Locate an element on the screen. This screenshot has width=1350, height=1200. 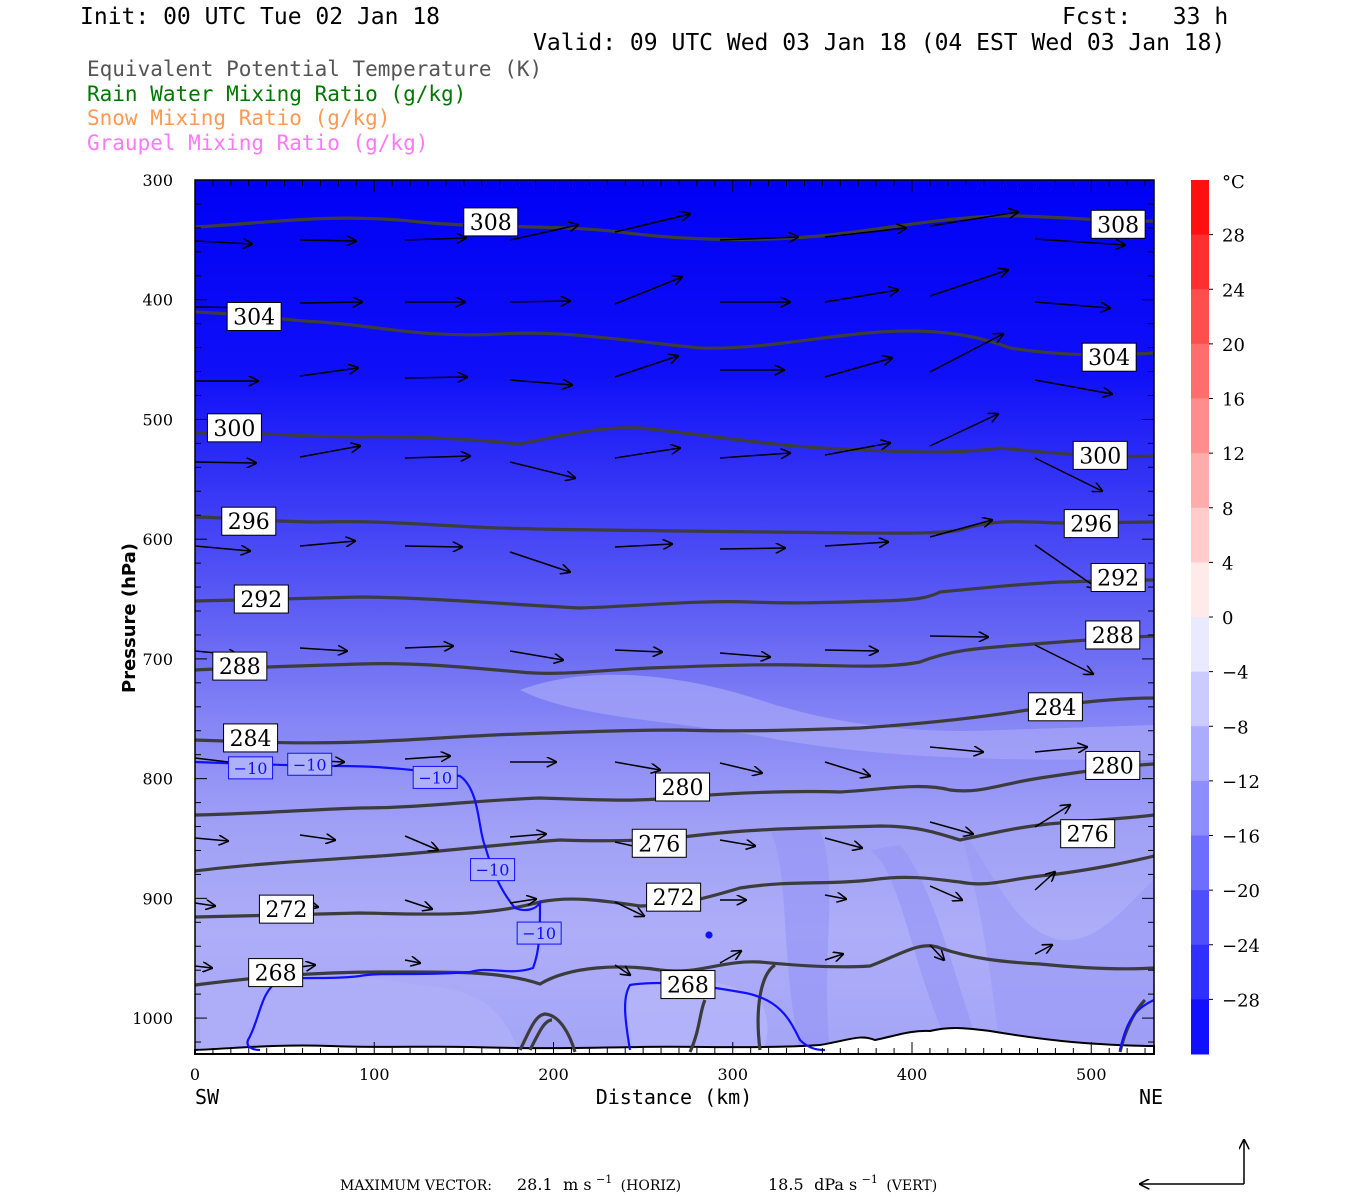
theta-e-label: 284 is located at coordinates (251, 738).